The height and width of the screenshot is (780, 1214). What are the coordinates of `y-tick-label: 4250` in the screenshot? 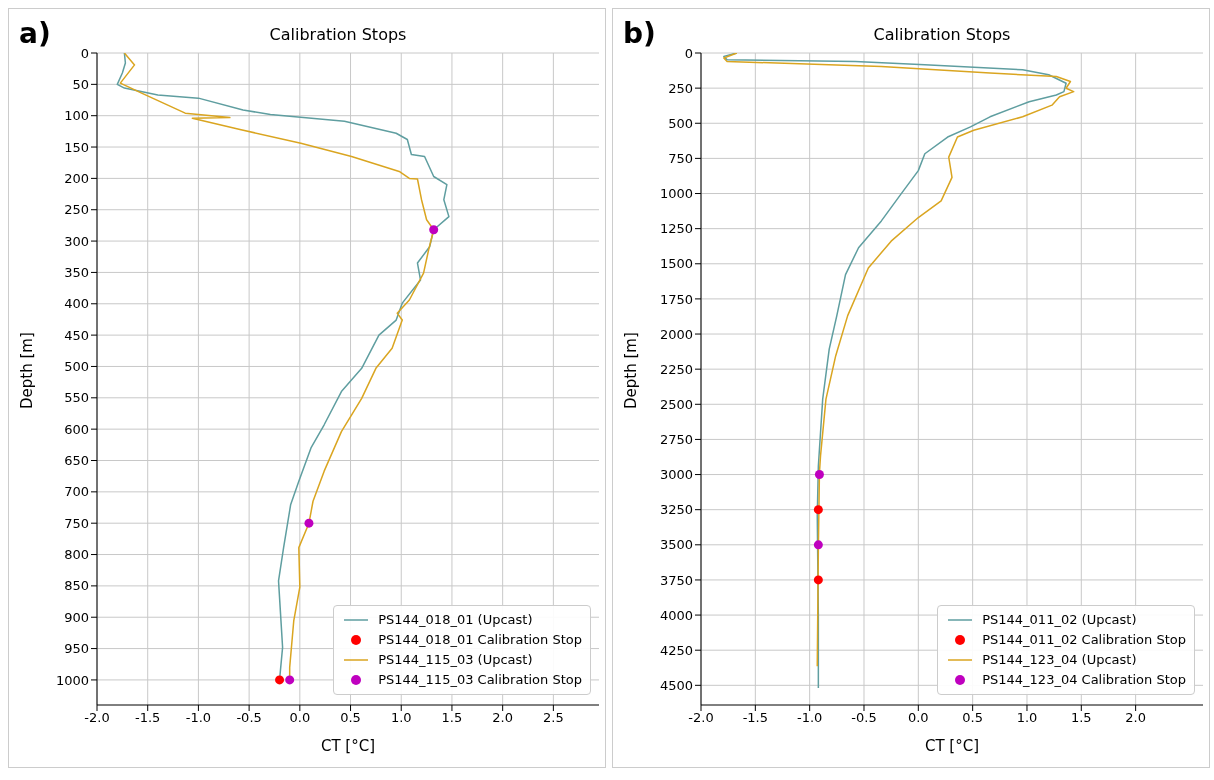 It's located at (676, 650).